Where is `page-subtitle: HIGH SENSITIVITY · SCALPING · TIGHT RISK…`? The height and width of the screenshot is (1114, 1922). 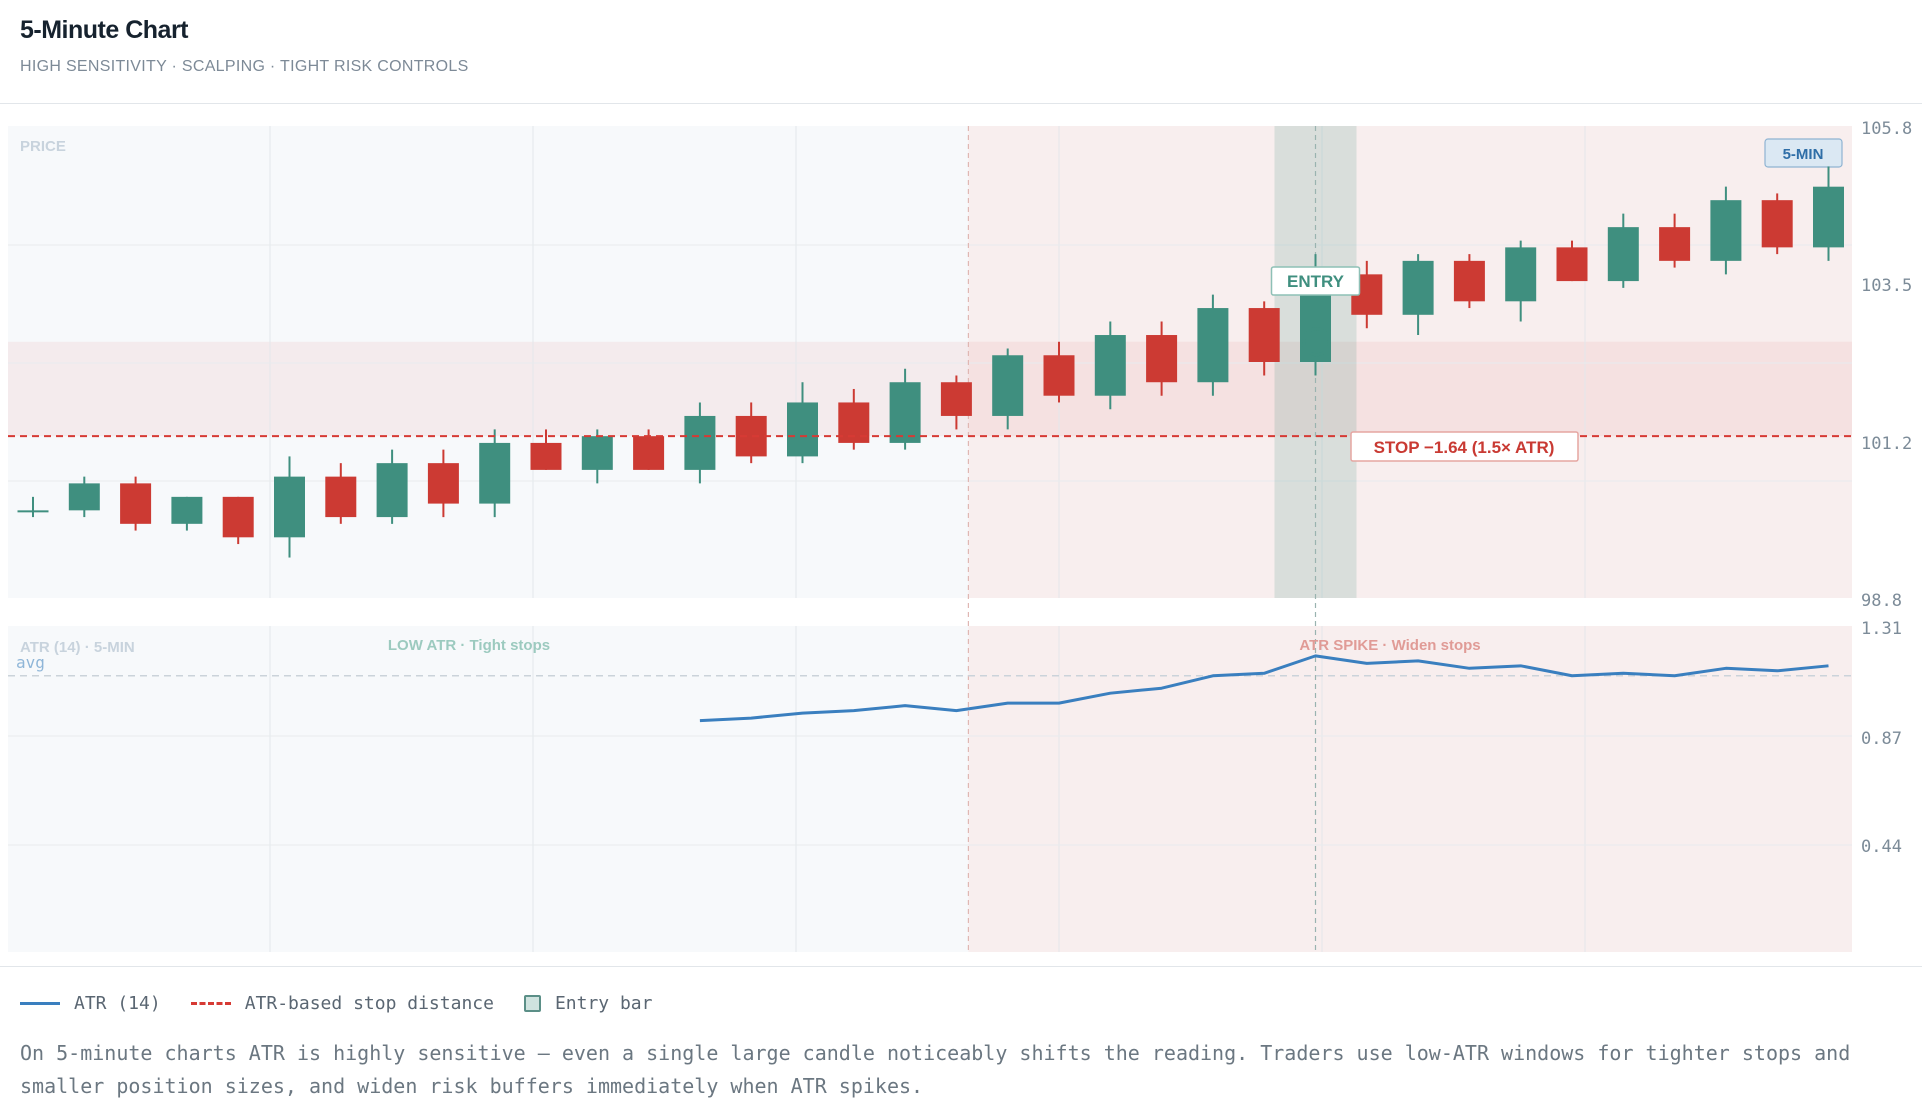 page-subtitle: HIGH SENSITIVITY · SCALPING · TIGHT RISK… is located at coordinates (244, 66).